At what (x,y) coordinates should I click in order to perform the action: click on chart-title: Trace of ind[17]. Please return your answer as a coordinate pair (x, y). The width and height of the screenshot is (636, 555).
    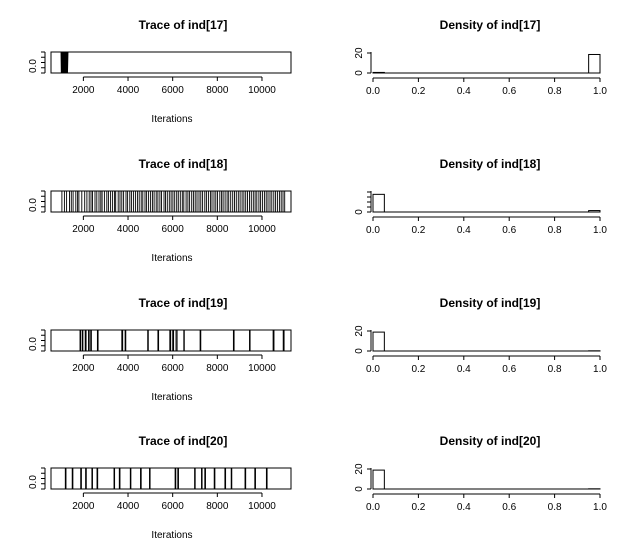
    Looking at the image, I should click on (183, 25).